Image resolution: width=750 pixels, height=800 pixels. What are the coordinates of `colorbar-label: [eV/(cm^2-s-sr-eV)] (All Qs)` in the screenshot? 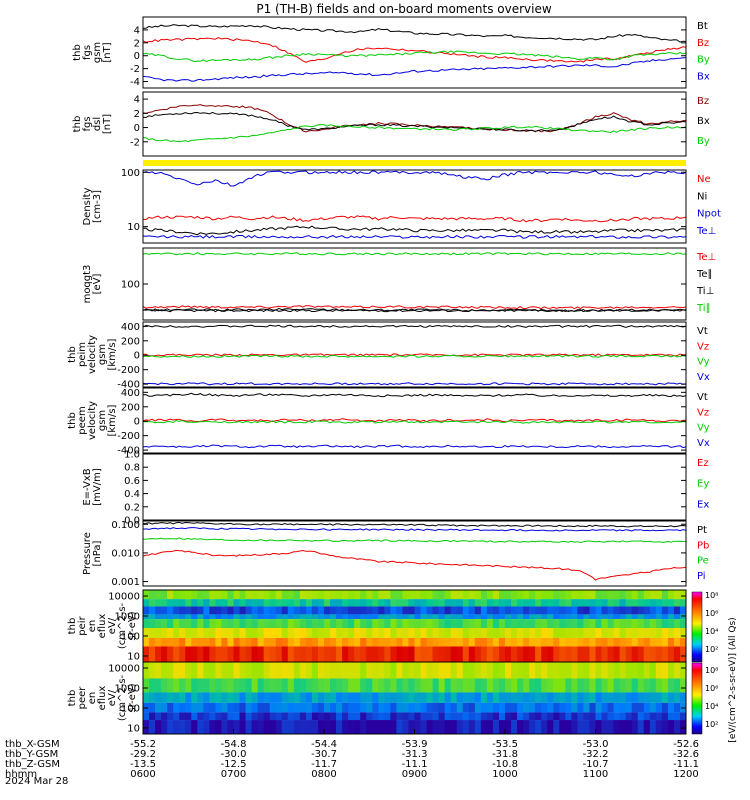 It's located at (733, 679).